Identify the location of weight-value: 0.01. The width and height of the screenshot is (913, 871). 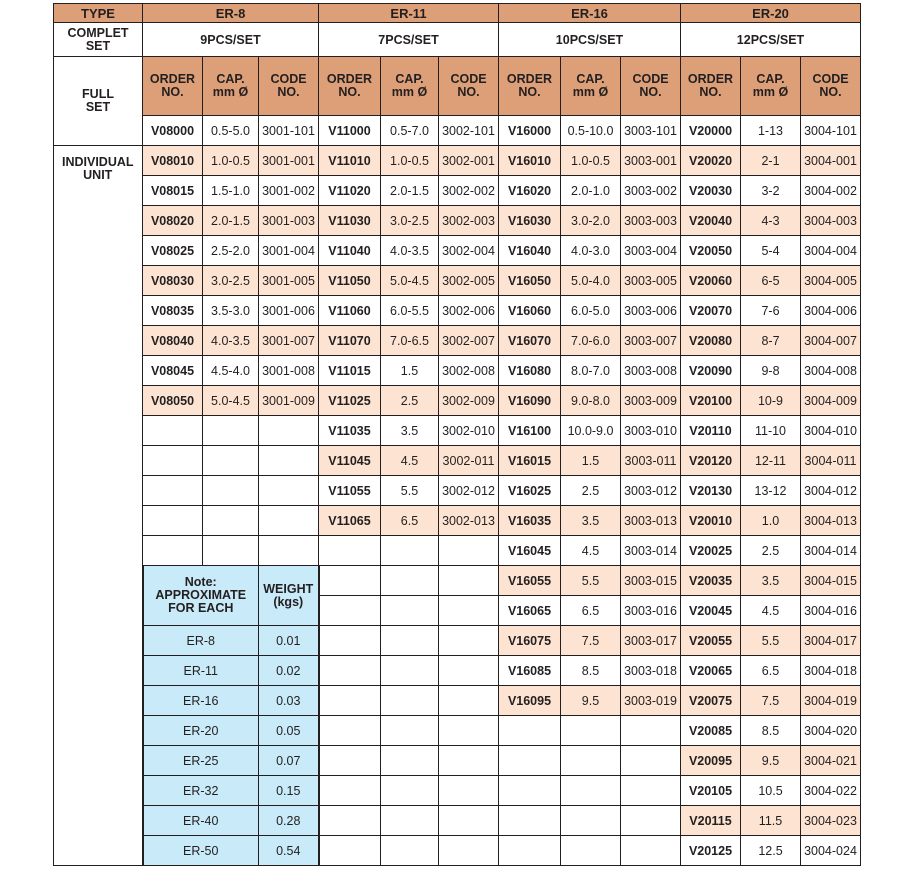
(289, 640).